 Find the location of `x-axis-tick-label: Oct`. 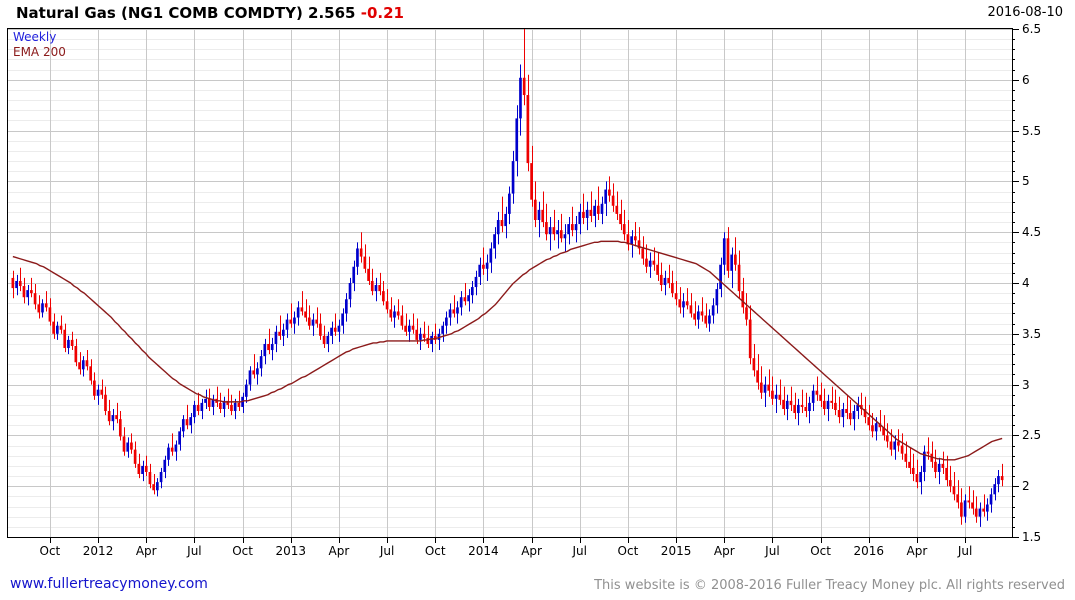

x-axis-tick-label: Oct is located at coordinates (628, 551).